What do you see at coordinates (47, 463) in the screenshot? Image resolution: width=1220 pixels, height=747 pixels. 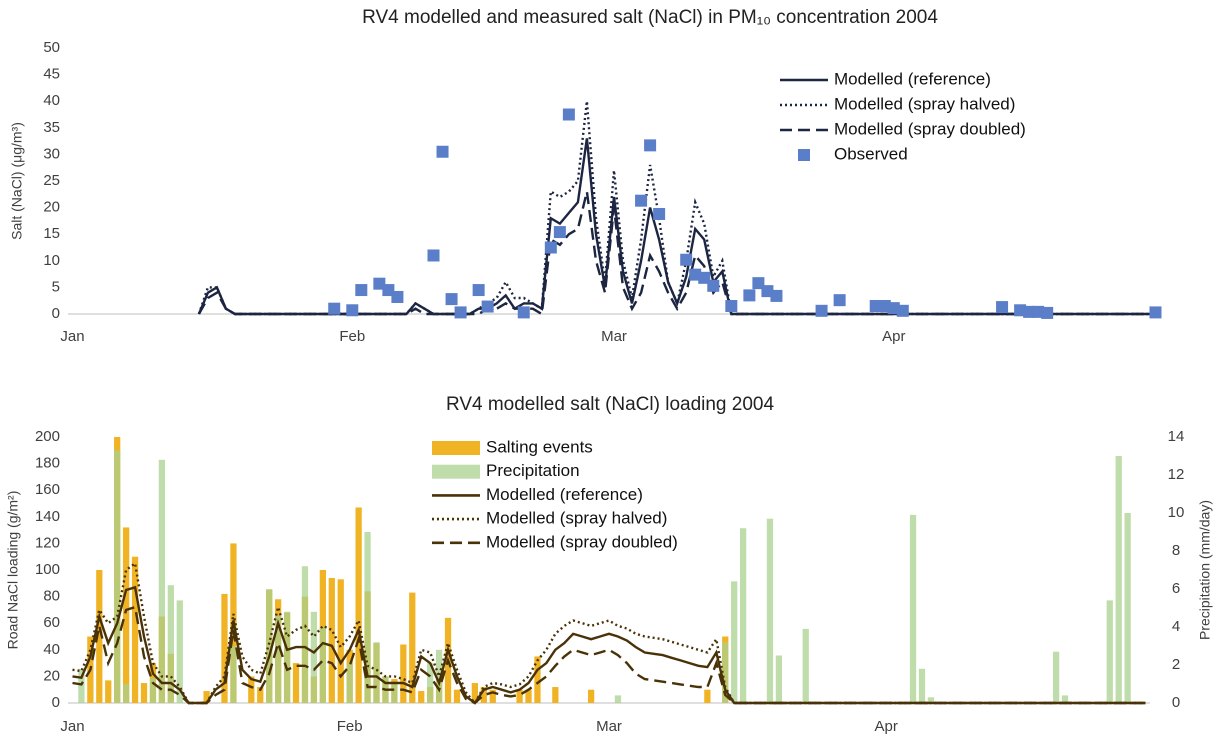 I see `y-tick-label: 180` at bounding box center [47, 463].